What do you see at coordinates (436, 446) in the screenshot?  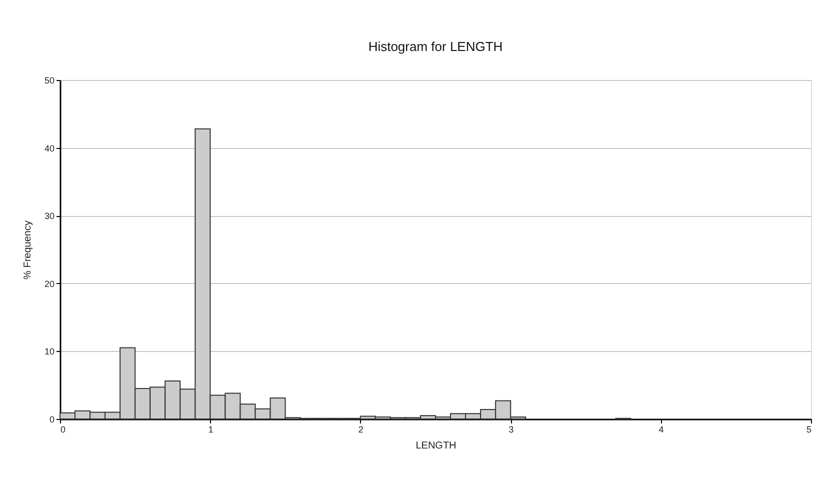 I see `x-axis-title: LENGTH` at bounding box center [436, 446].